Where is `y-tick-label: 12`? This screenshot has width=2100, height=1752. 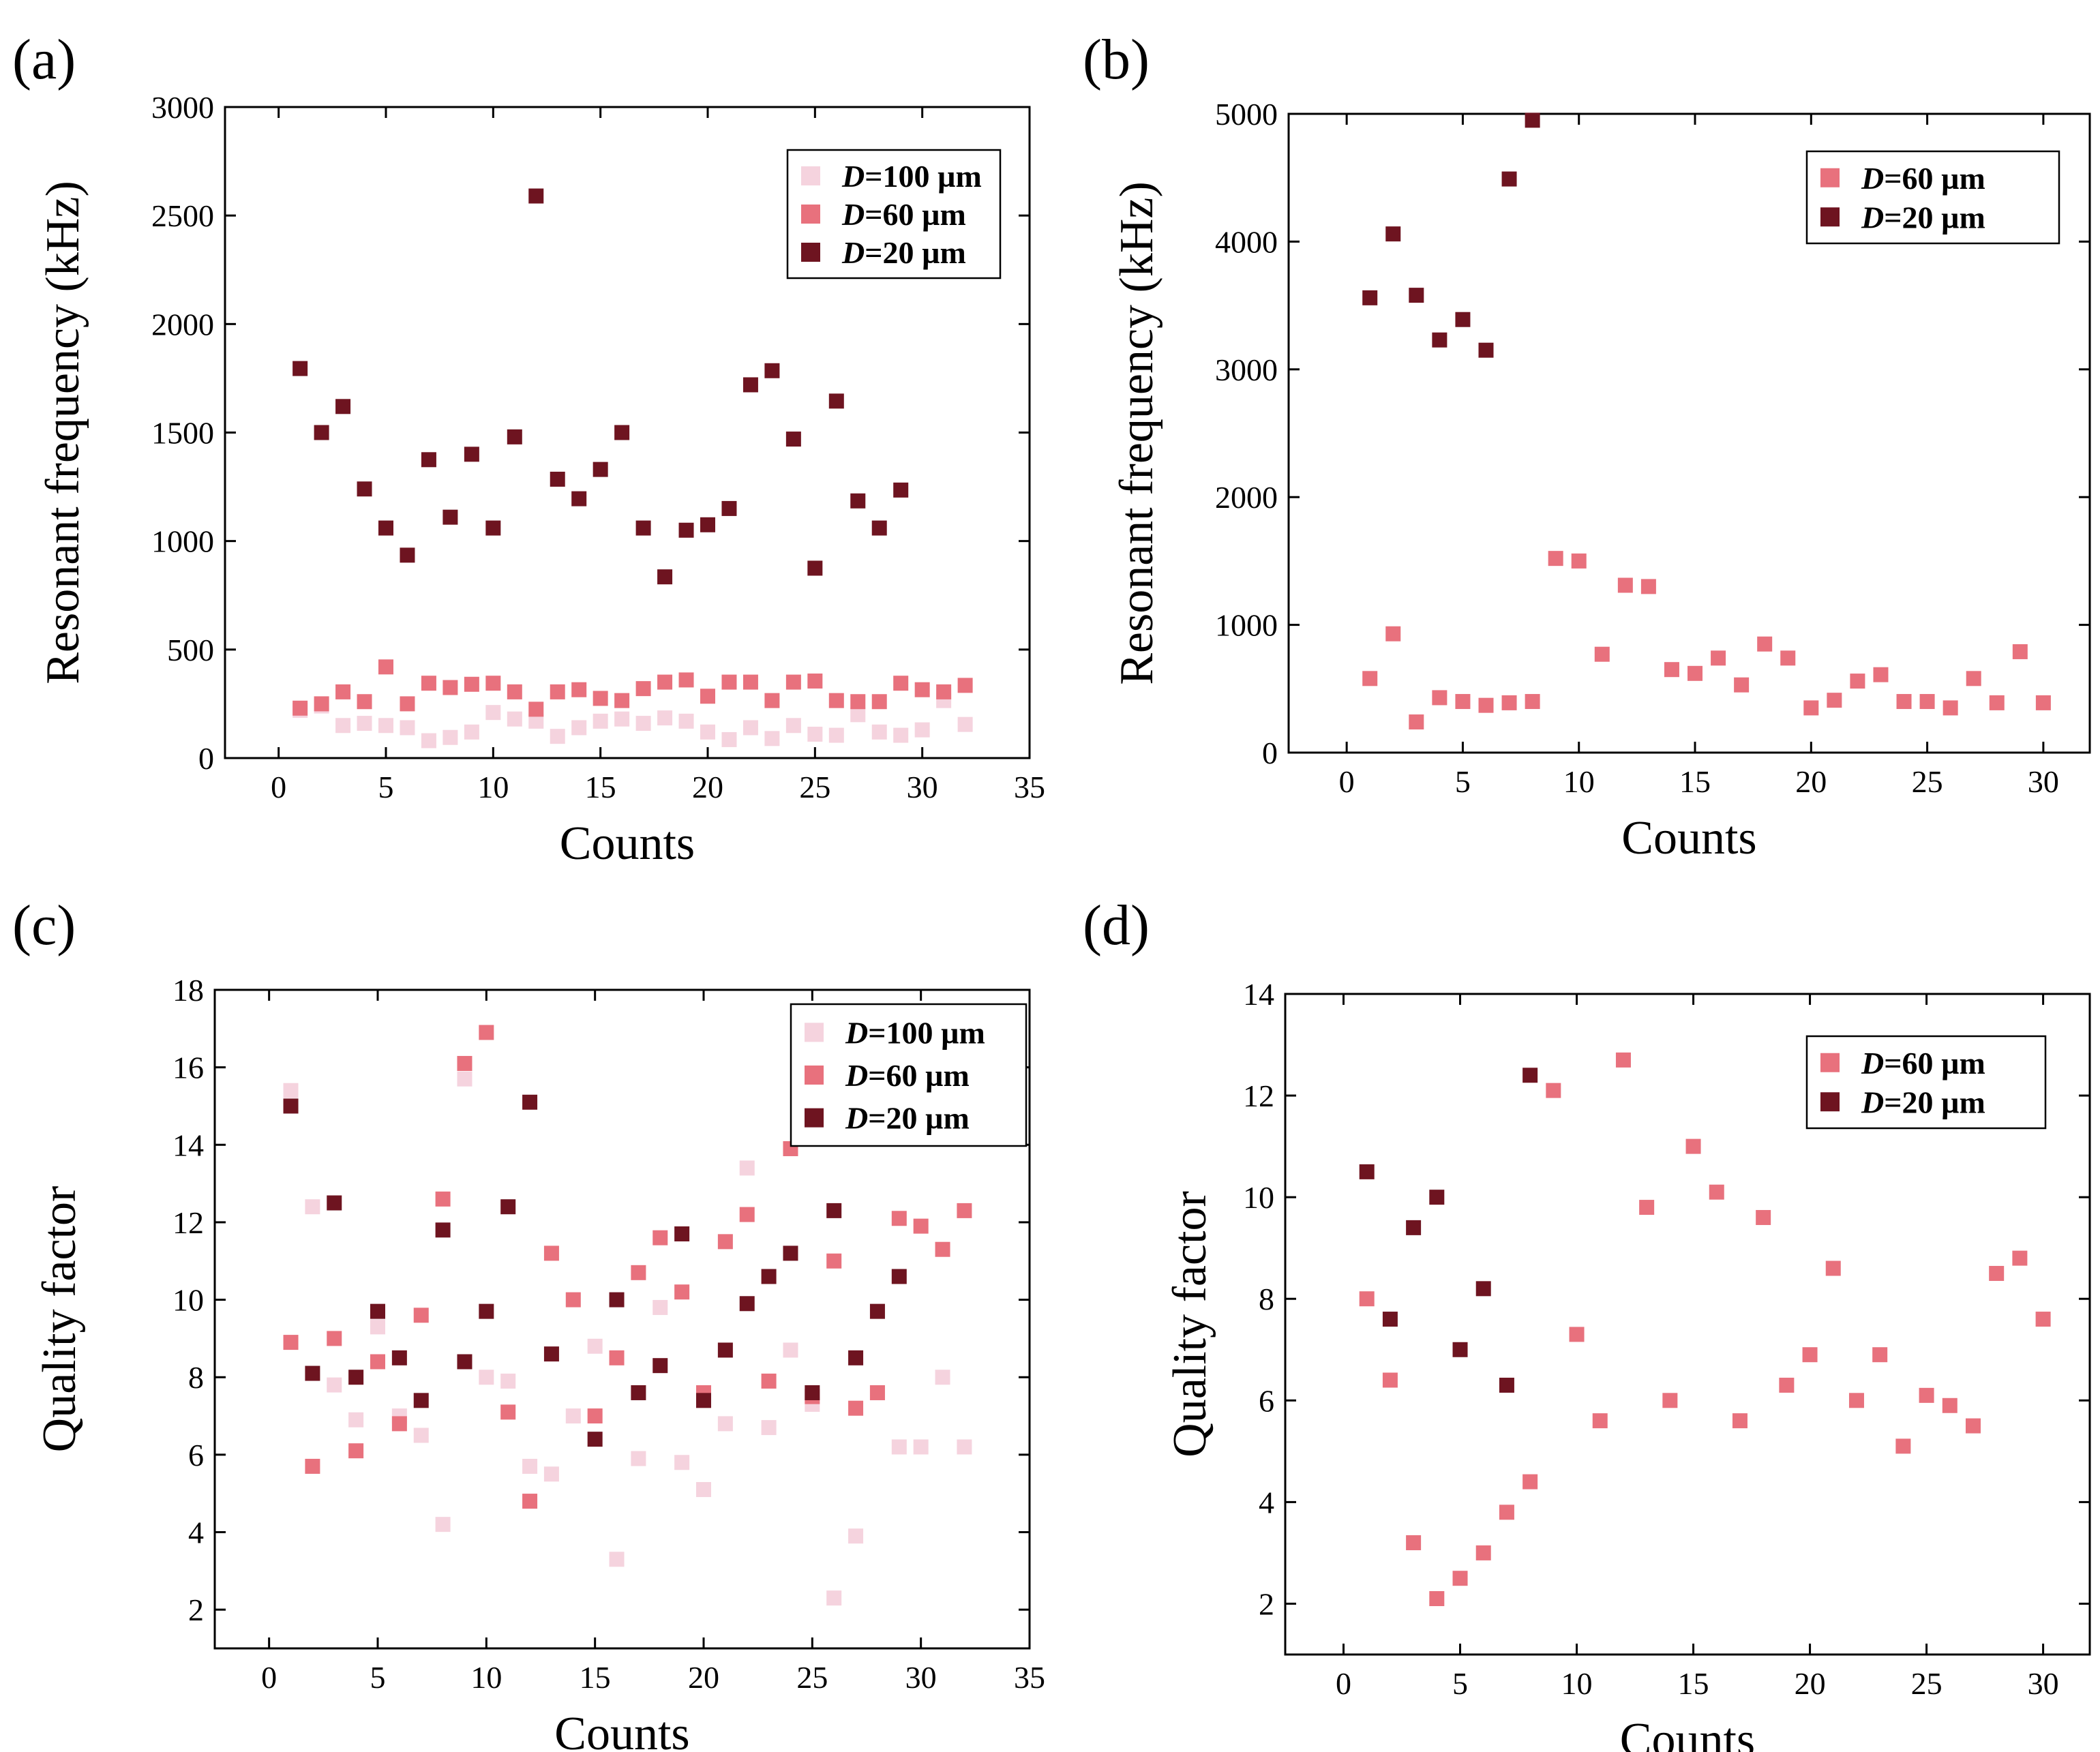 y-tick-label: 12 is located at coordinates (1258, 1095).